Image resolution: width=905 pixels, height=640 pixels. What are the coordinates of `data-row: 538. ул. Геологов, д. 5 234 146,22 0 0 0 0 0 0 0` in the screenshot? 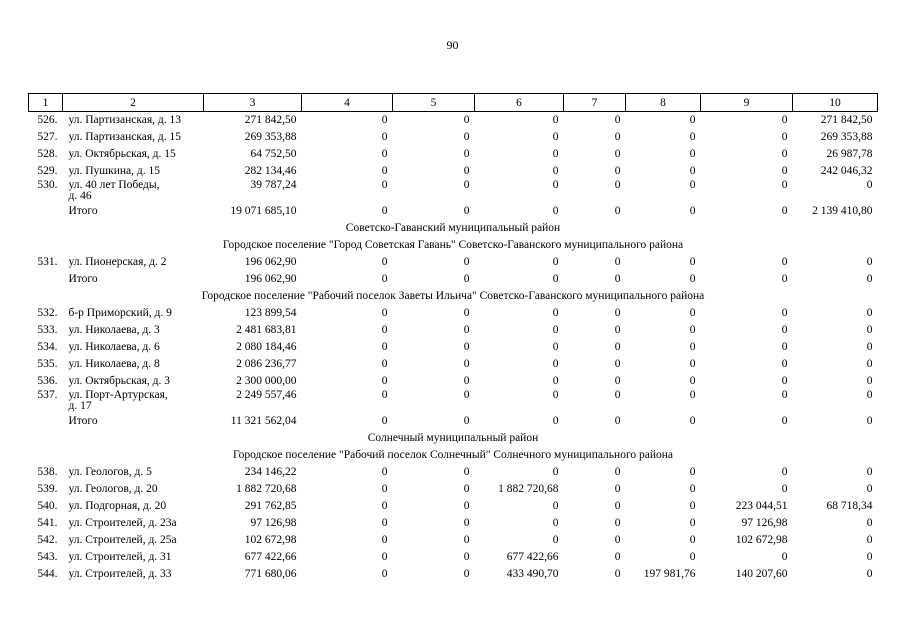 It's located at (453, 472).